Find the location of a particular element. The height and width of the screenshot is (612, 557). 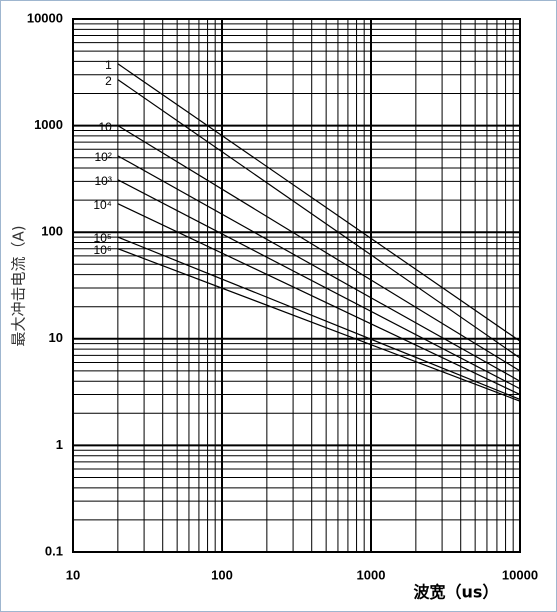

y-tick-label: 1 is located at coordinates (59, 444).